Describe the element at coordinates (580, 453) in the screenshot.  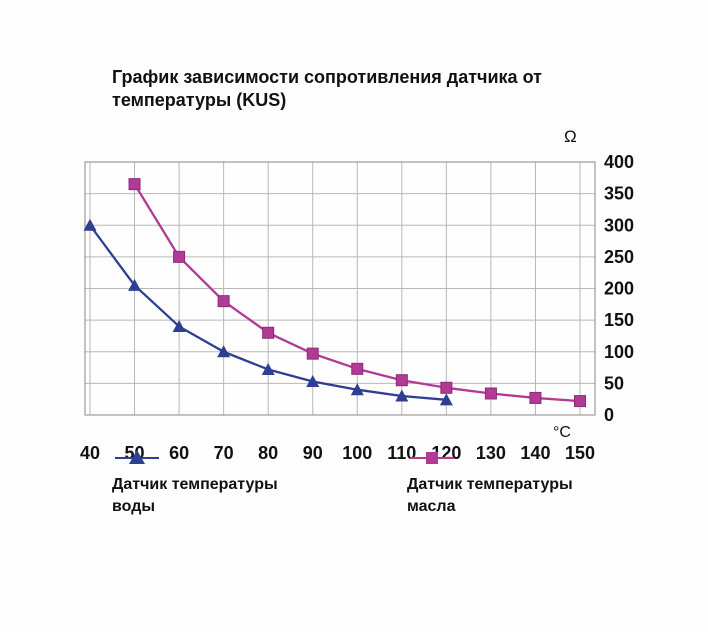
I see `x-tick-label: 150` at that location.